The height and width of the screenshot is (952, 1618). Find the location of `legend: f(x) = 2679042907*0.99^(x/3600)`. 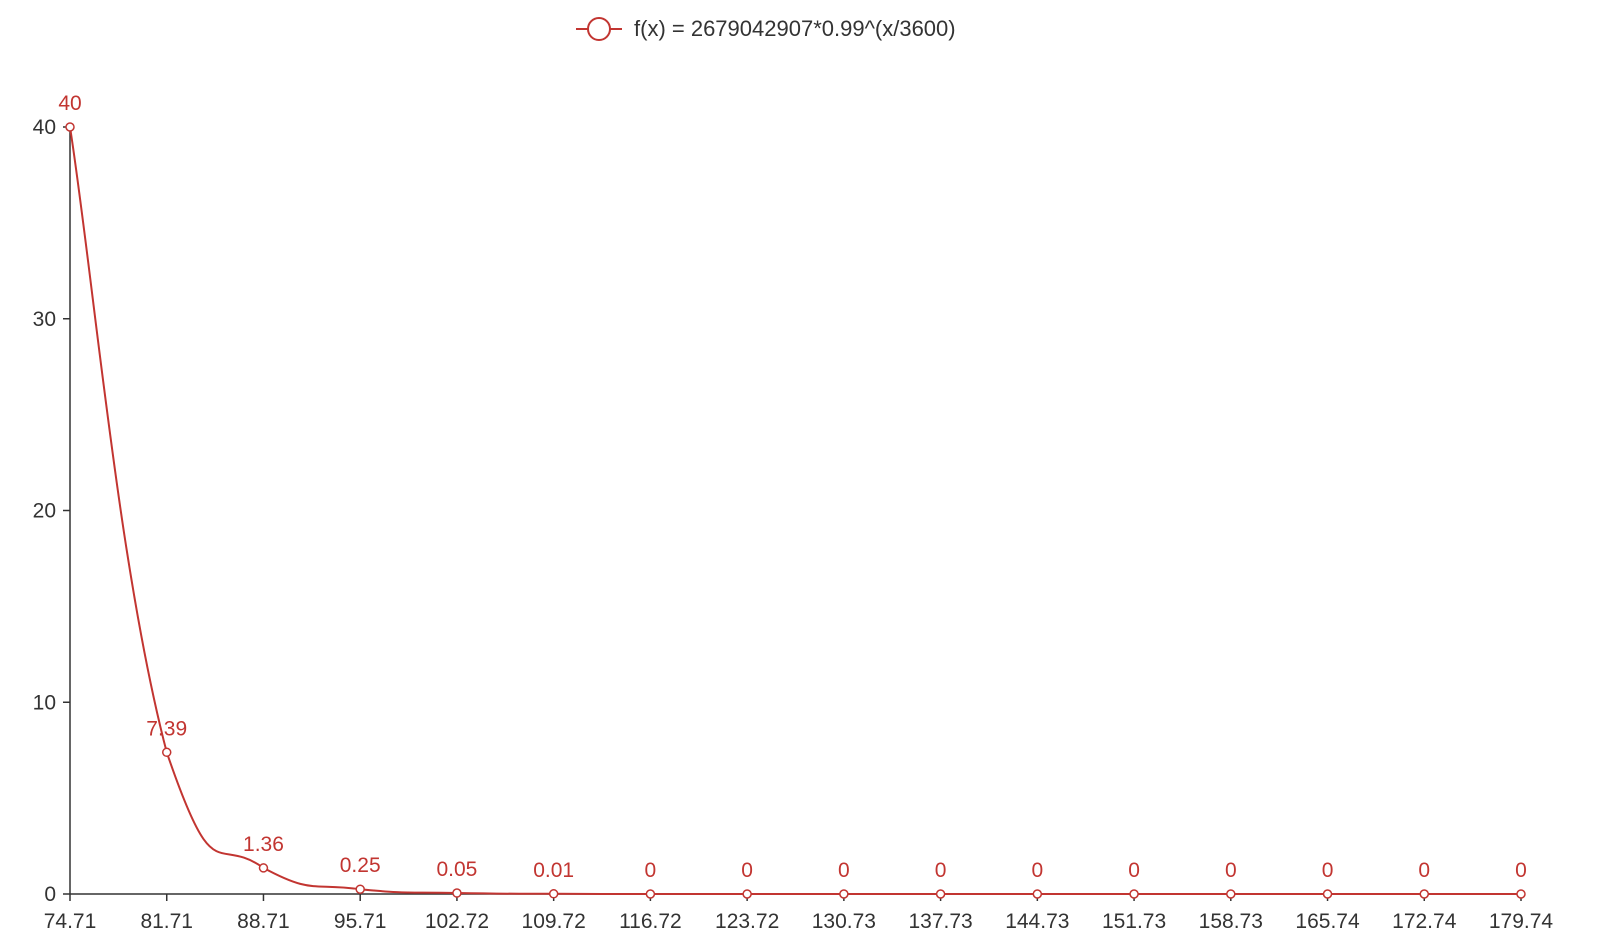

legend: f(x) = 2679042907*0.99^(x/3600) is located at coordinates (766, 28).